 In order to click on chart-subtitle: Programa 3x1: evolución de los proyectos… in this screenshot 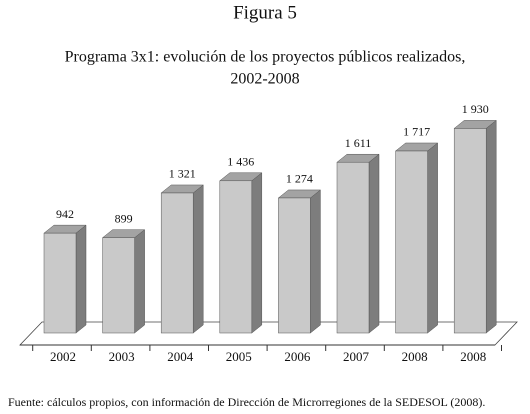, I will do `click(265, 57)`.